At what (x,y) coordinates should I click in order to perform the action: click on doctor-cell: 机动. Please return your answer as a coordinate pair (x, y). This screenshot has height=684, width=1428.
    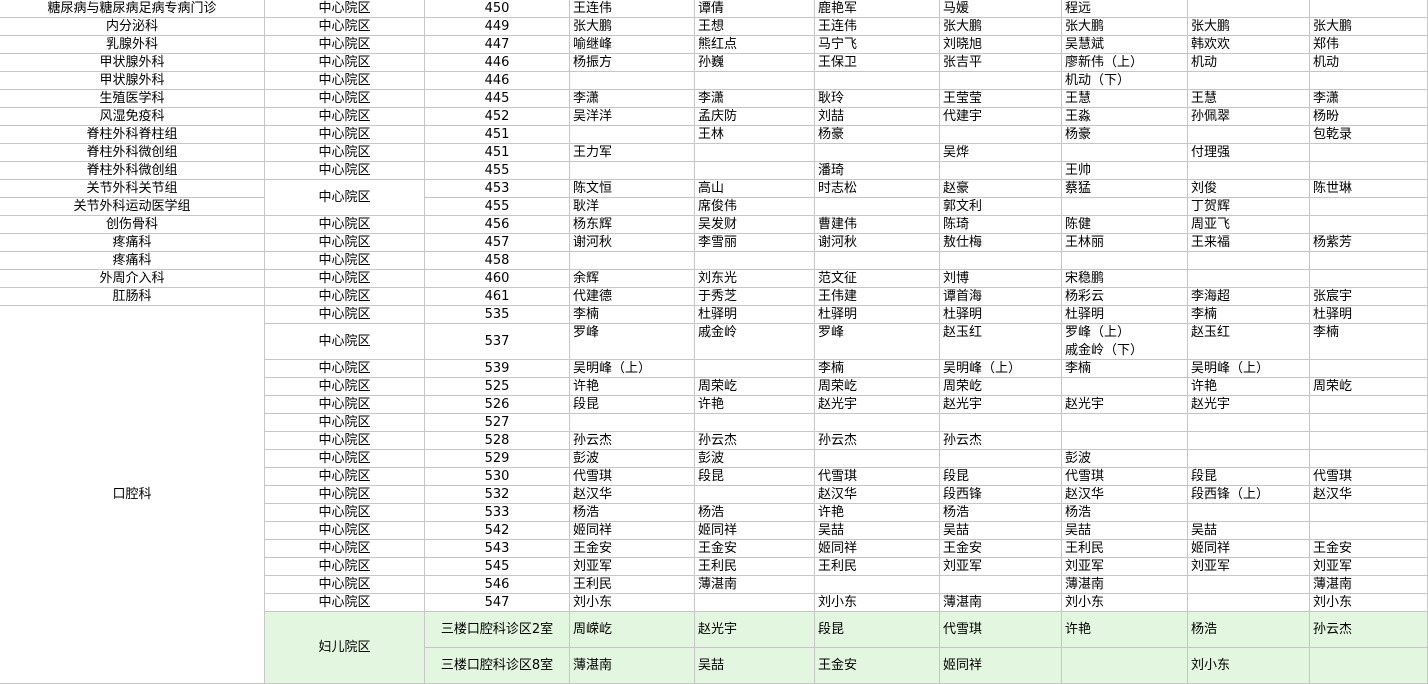
    Looking at the image, I should click on (1249, 63).